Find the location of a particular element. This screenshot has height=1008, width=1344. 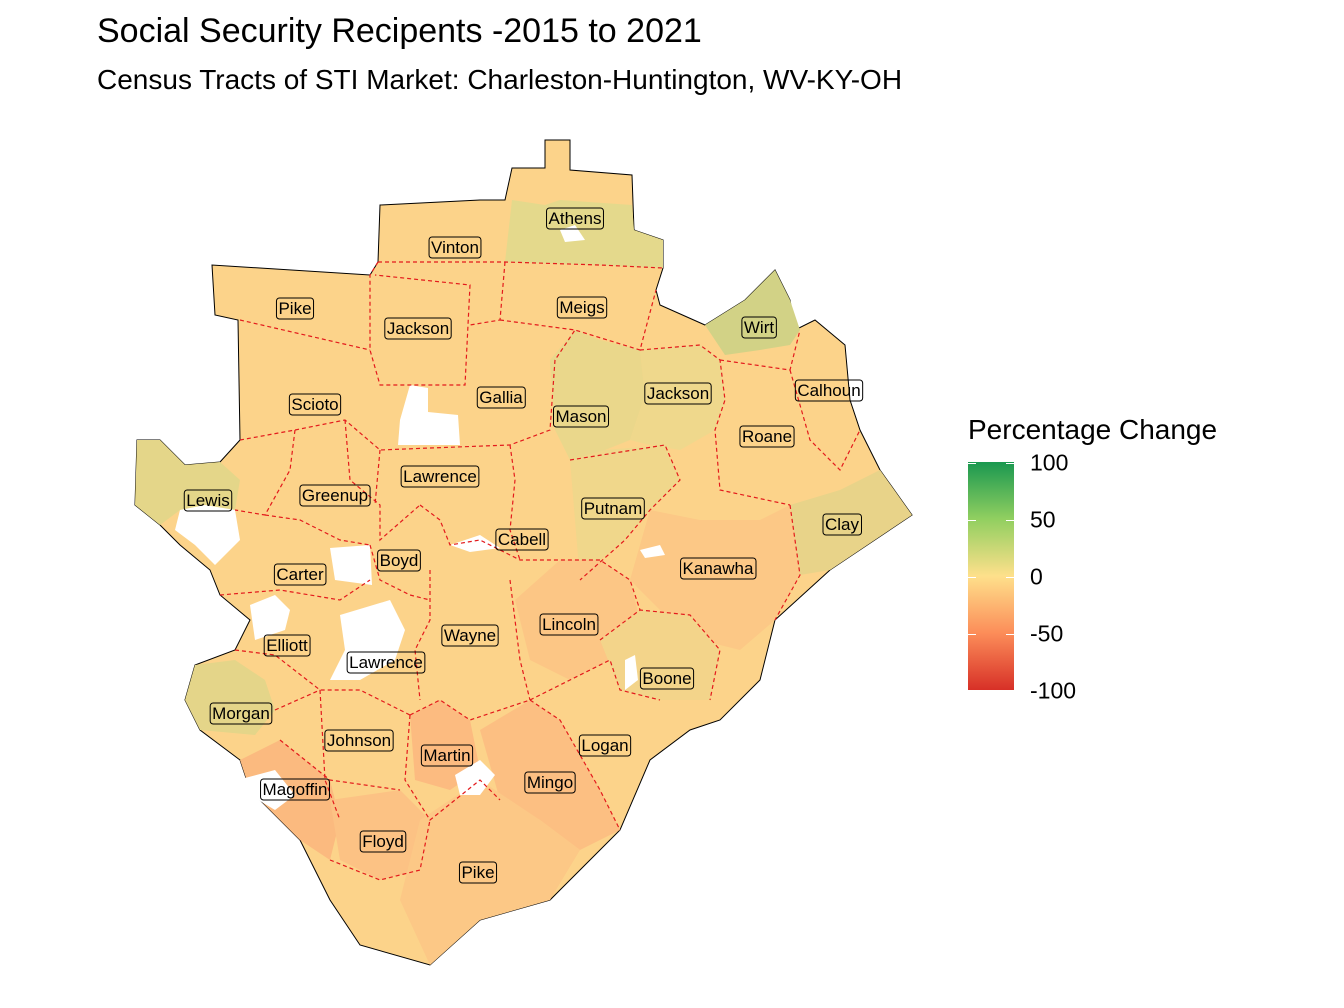

county-label-text: Athens is located at coordinates (575, 218).